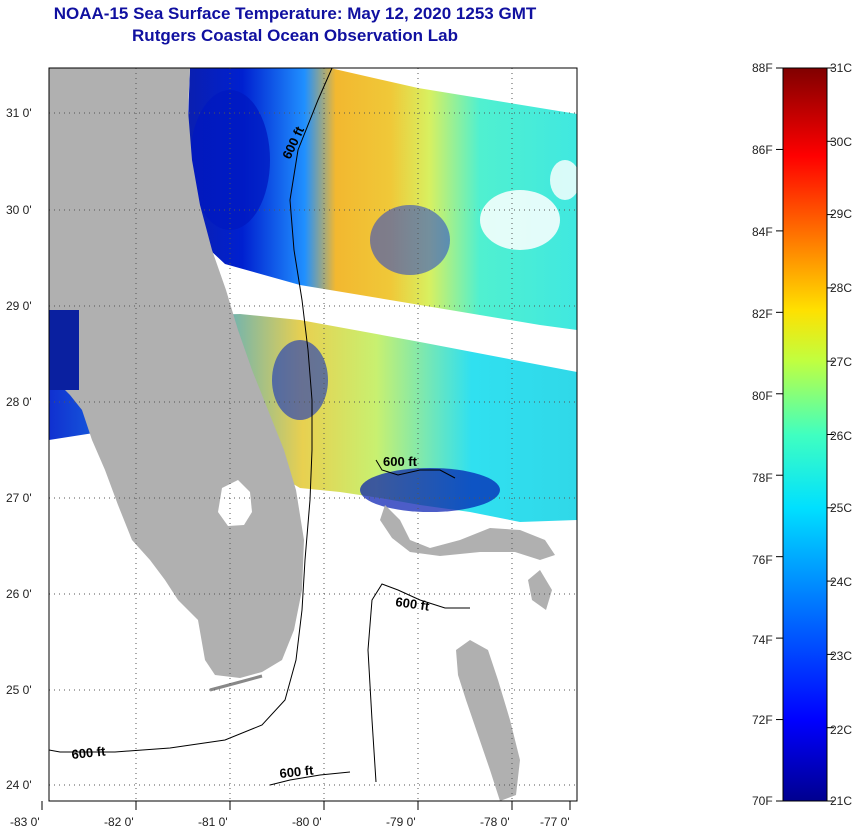 The height and width of the screenshot is (832, 864). I want to click on florida-keys, so click(236, 683).